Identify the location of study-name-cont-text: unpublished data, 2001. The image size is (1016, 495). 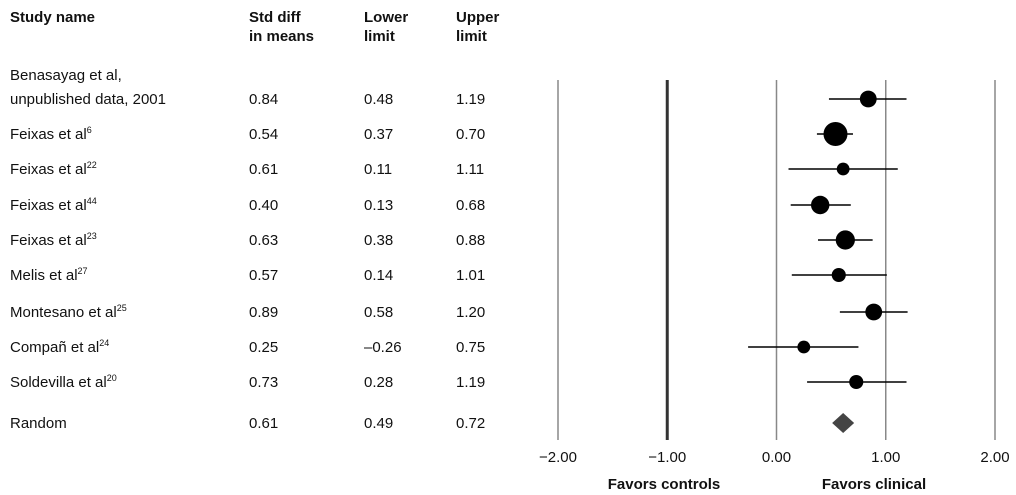
(88, 99).